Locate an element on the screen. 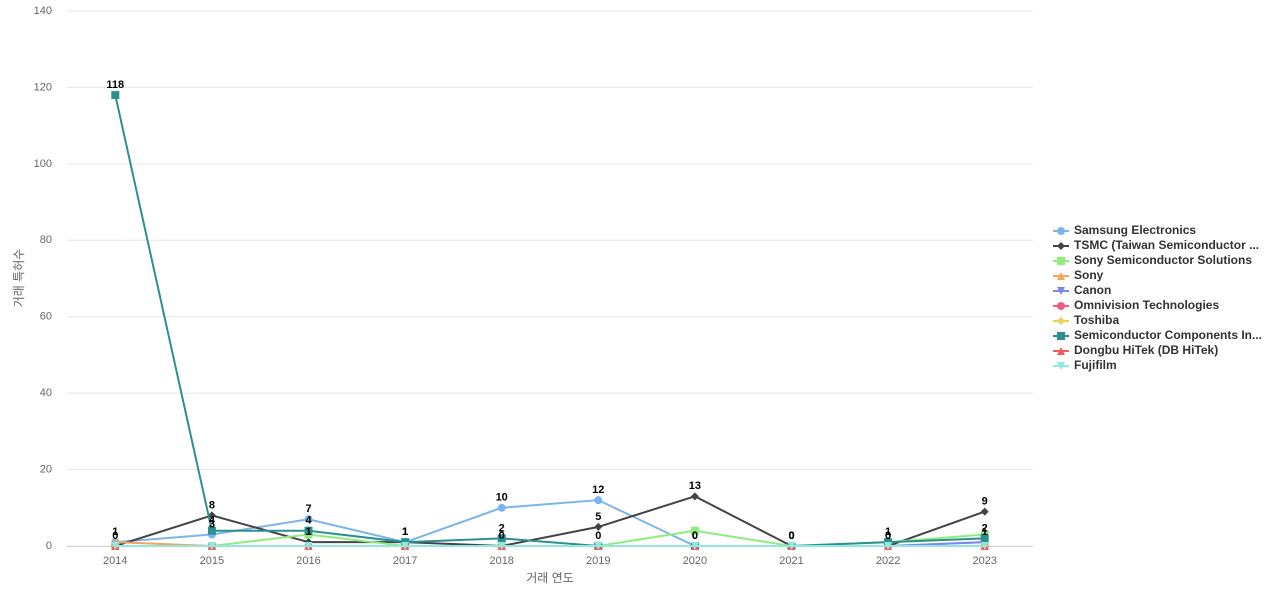  series-line is located at coordinates (550, 523).